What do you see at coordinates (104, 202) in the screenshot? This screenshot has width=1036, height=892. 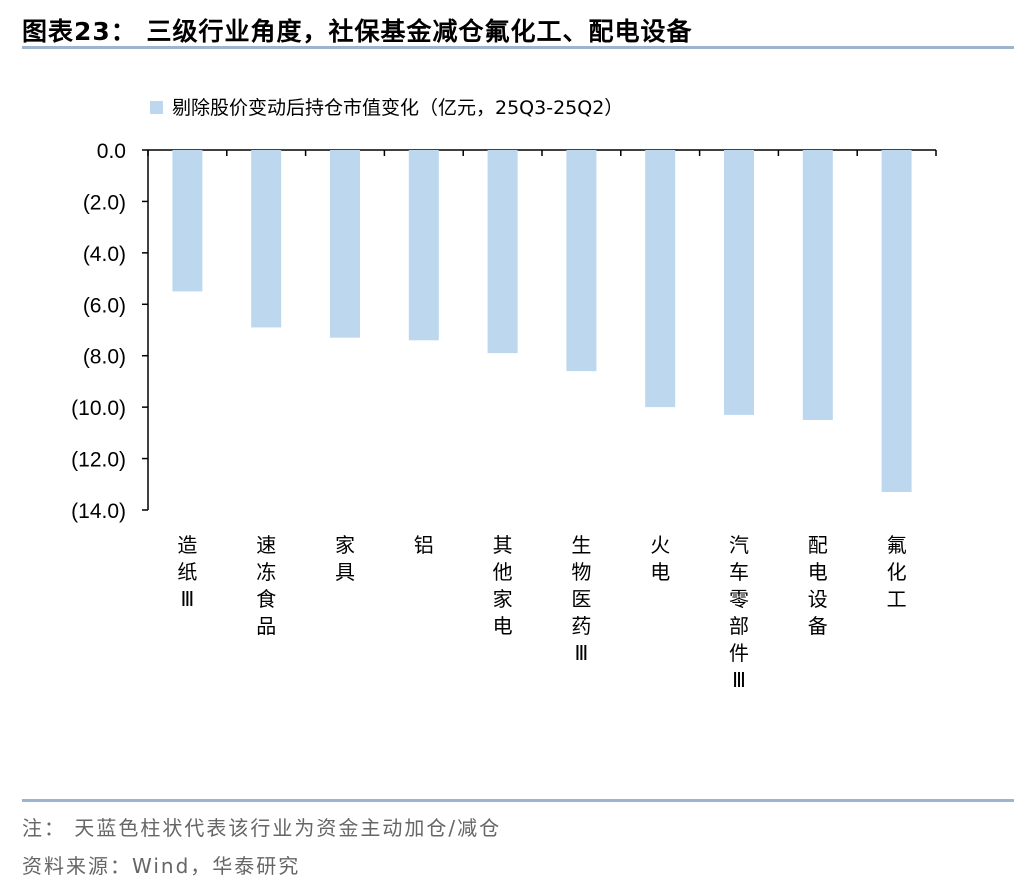 I see `y-tick-label: (2.0)` at bounding box center [104, 202].